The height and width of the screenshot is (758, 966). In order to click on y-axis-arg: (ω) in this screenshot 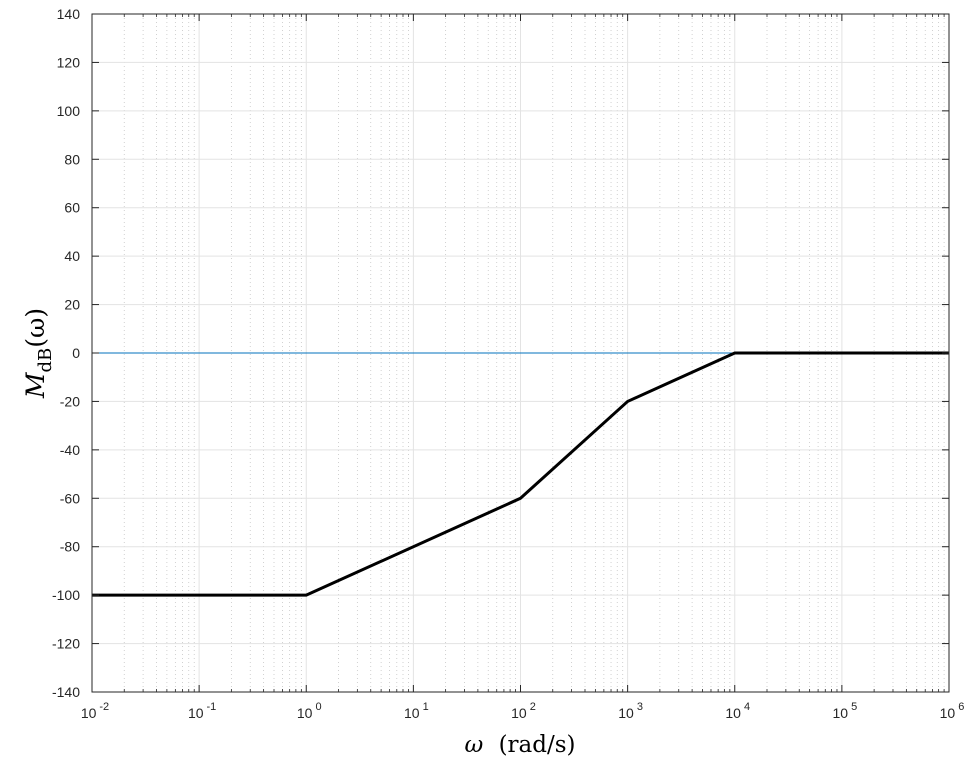, I will do `click(35, 328)`.